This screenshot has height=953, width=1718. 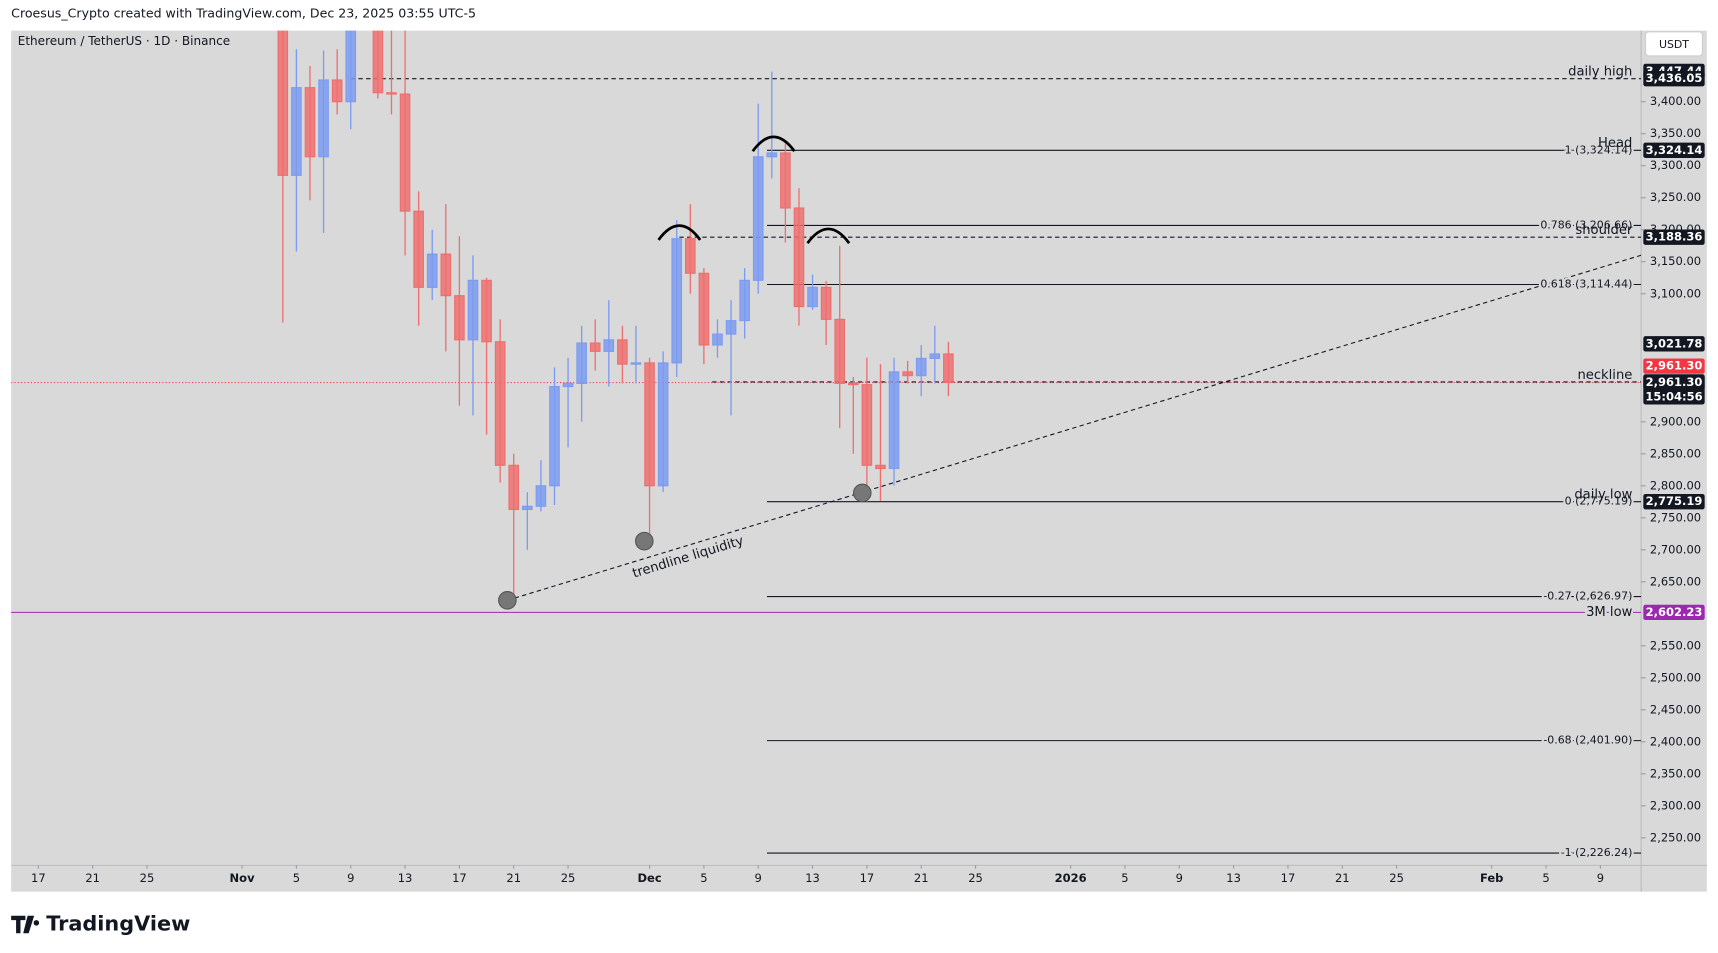 What do you see at coordinates (1675, 293) in the screenshot?
I see `y-tick-label: 3,100.00` at bounding box center [1675, 293].